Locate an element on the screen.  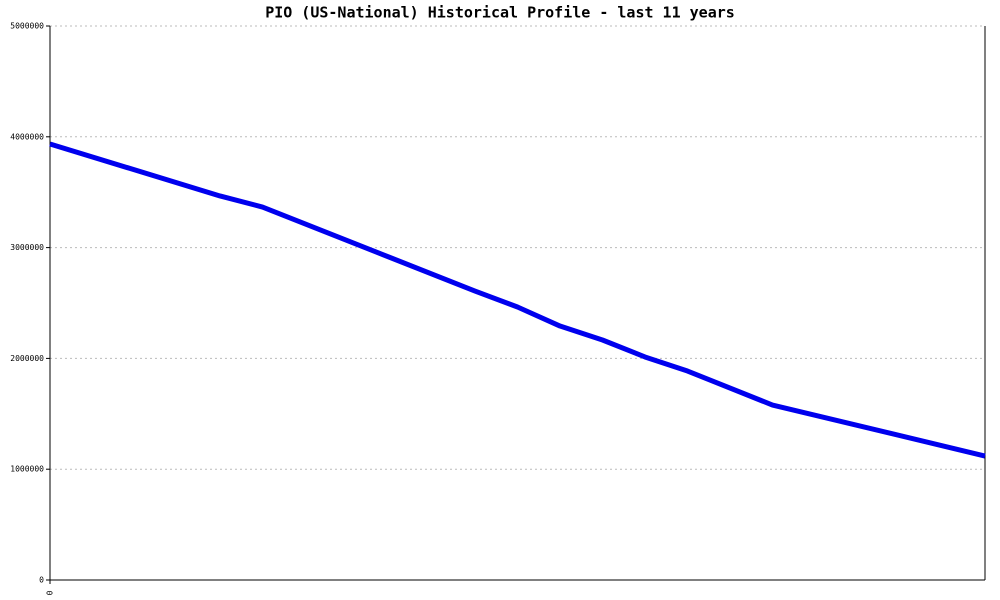
y-tick-label: 3000000 is located at coordinates (27, 247).